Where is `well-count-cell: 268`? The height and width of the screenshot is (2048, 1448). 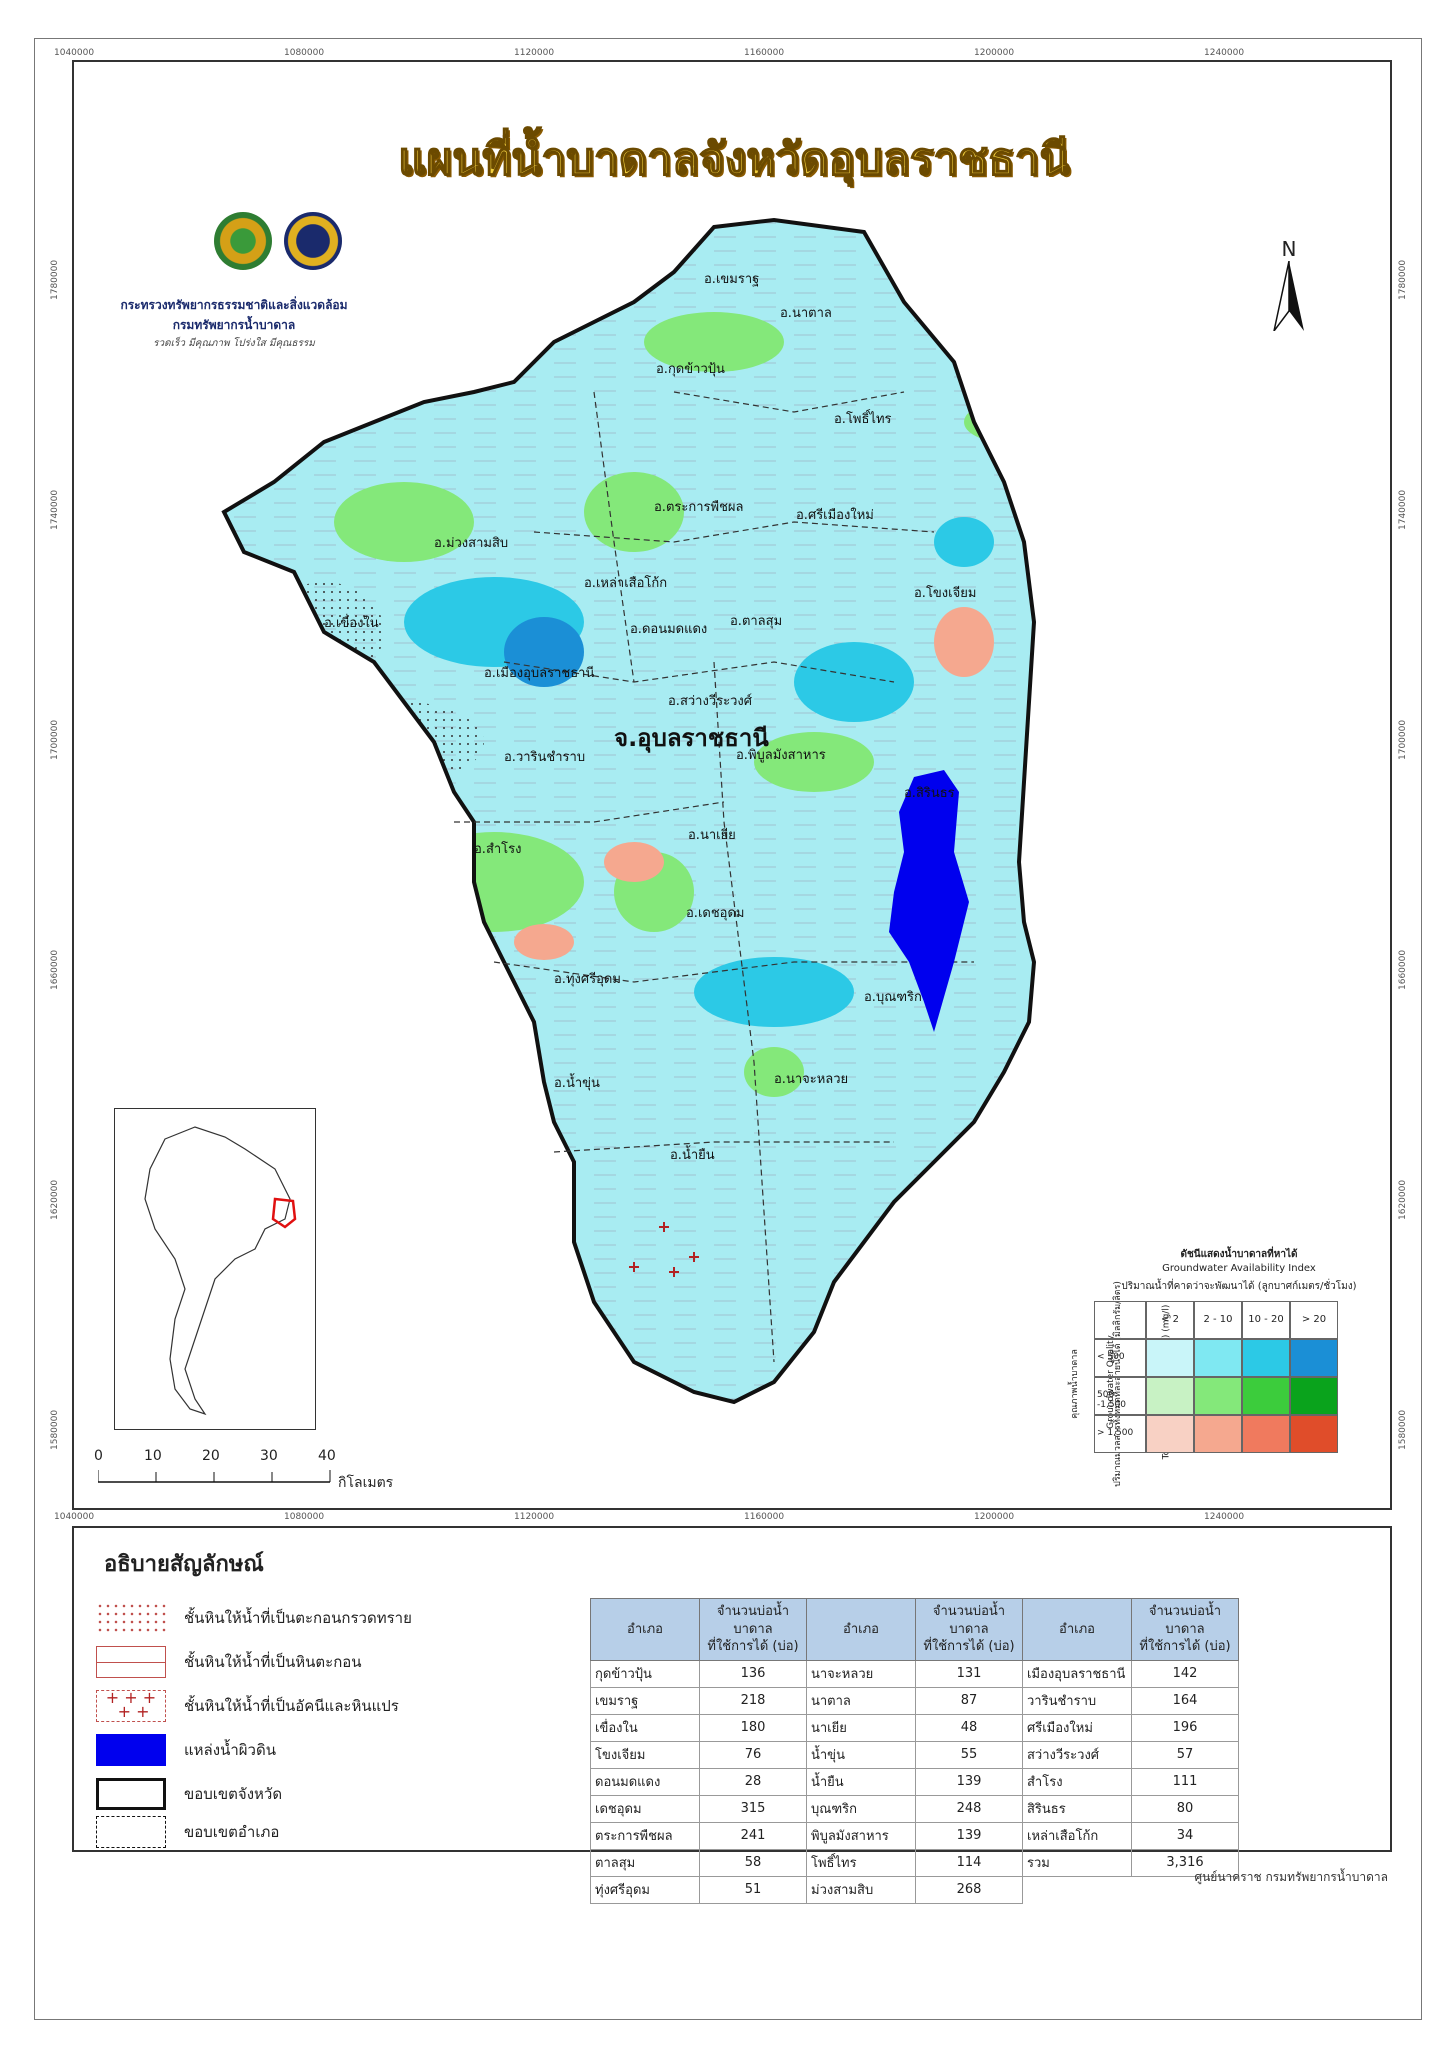 well-count-cell: 268 is located at coordinates (969, 1889).